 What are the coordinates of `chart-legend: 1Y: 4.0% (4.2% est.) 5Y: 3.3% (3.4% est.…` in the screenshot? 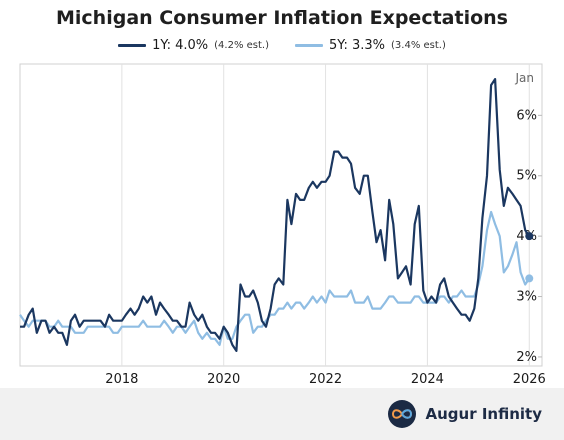 It's located at (282, 45).